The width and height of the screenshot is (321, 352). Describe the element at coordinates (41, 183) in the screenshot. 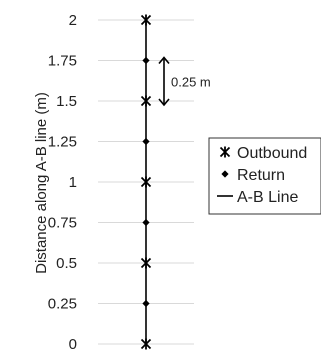

I see `y-axis-label: Distance along A-B line (m)` at that location.